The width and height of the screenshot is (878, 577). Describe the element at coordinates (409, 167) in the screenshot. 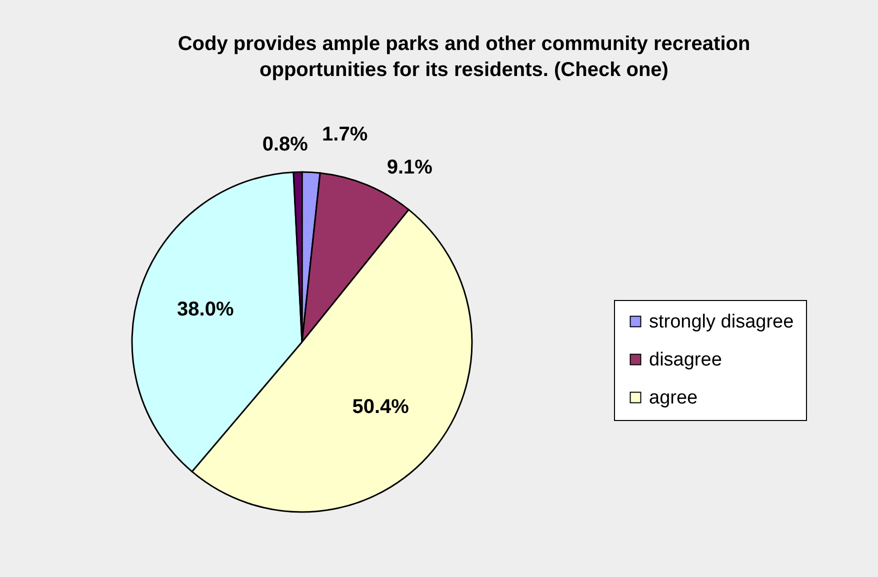

I see `data-label: 9.1%` at that location.